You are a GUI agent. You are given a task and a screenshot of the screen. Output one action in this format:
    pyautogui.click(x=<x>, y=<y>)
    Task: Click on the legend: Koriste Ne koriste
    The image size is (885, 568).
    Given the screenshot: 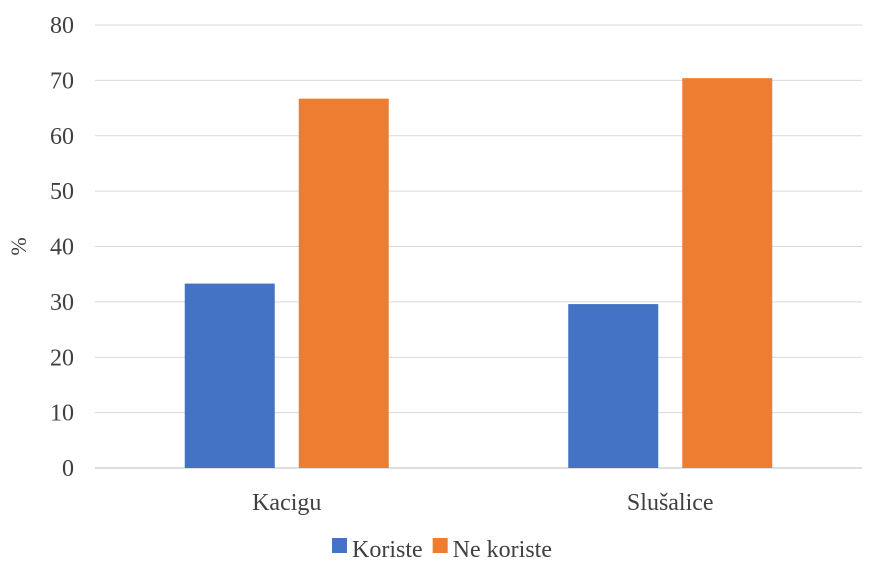 What is the action you would take?
    pyautogui.click(x=442, y=550)
    